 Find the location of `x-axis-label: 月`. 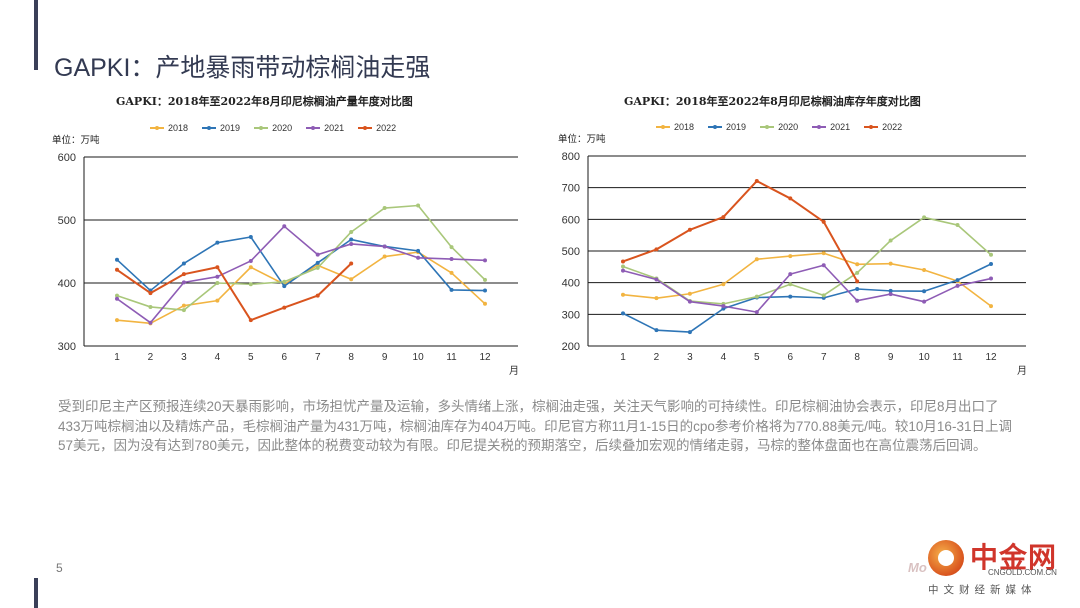

x-axis-label: 月 is located at coordinates (1022, 371).